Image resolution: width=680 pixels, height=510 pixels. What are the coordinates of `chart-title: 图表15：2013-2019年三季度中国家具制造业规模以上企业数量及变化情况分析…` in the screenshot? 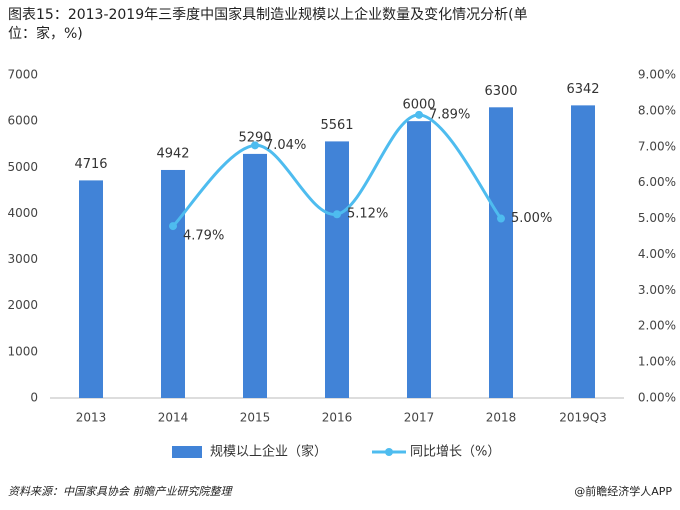 It's located at (268, 24).